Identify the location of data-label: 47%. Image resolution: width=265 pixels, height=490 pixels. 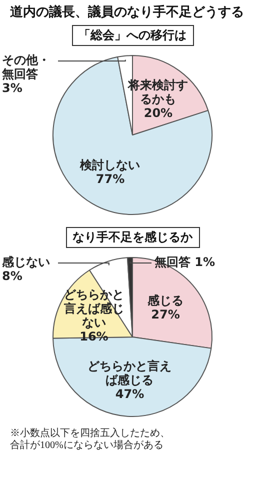
(129, 393).